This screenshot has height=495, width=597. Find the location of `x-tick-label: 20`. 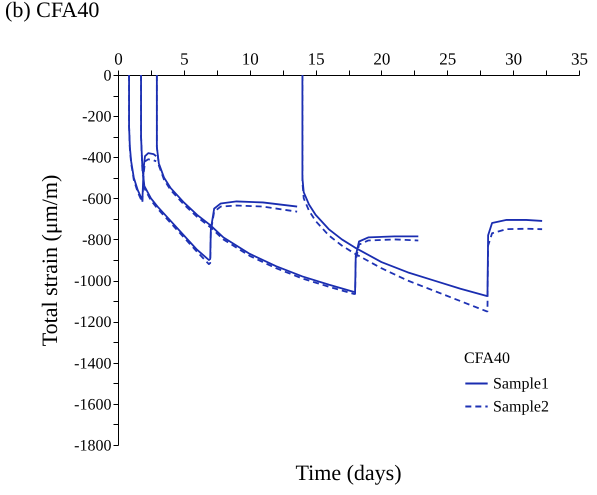

x-tick-label: 20 is located at coordinates (381, 59).